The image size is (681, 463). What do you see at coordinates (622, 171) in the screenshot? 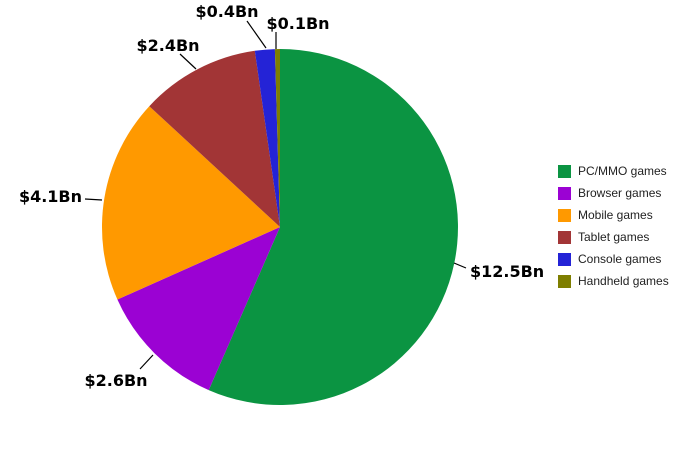
I see `legend-label: PC/MMO games` at bounding box center [622, 171].